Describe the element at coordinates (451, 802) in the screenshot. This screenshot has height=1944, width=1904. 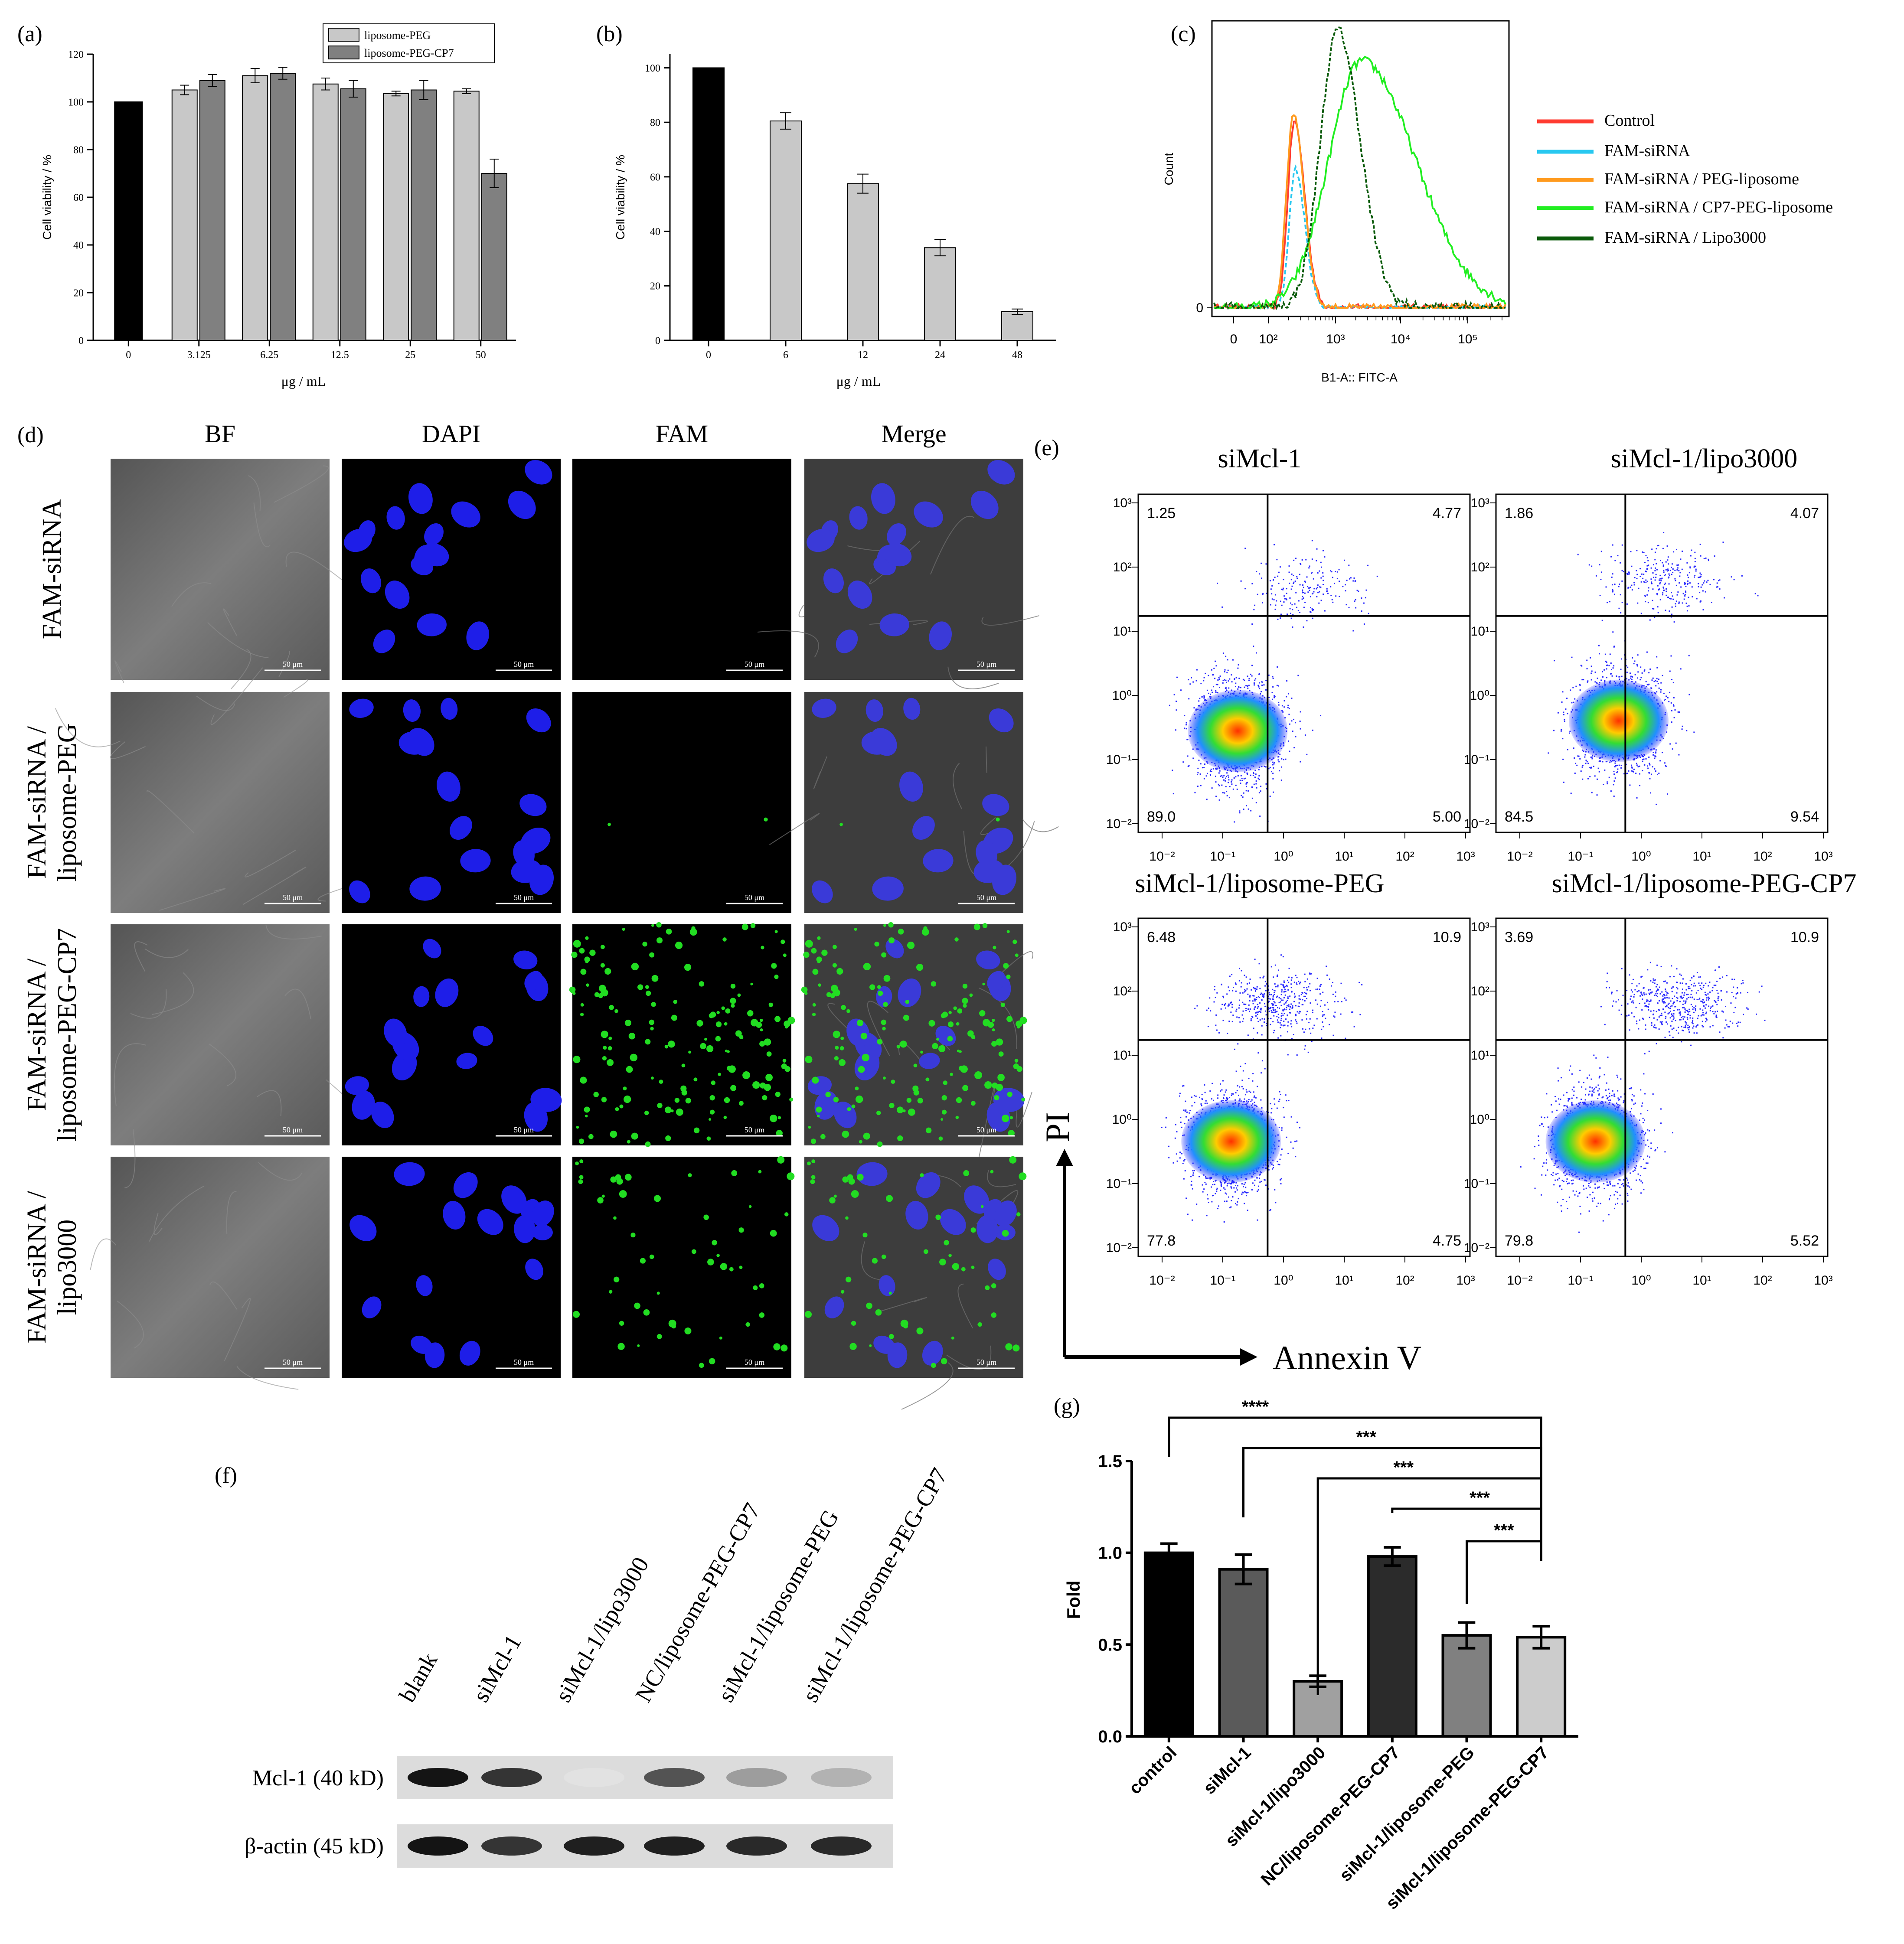
I see `micro-panel-dapi: 50 μm` at that location.